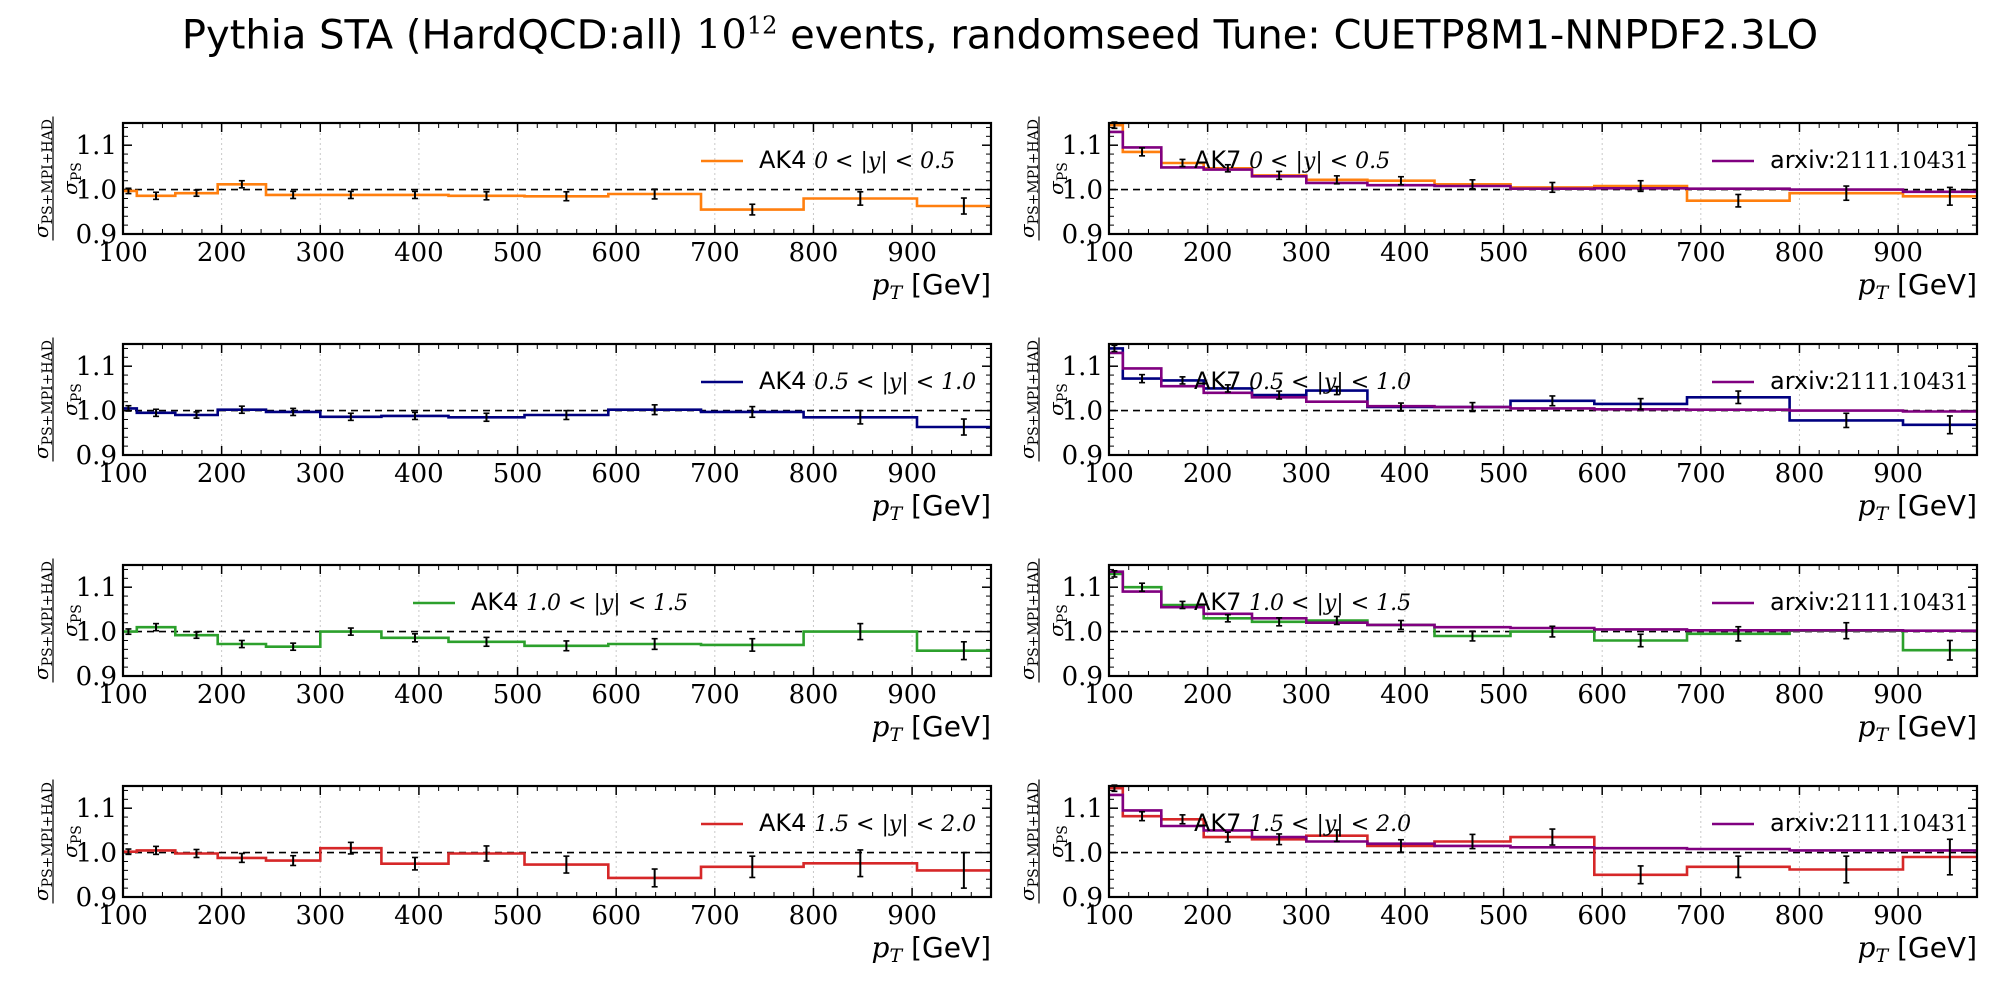 The width and height of the screenshot is (2000, 1000). What do you see at coordinates (867, 381) in the screenshot?
I see `legend-label: AK4 0.5 < |y| < 1.0` at bounding box center [867, 381].